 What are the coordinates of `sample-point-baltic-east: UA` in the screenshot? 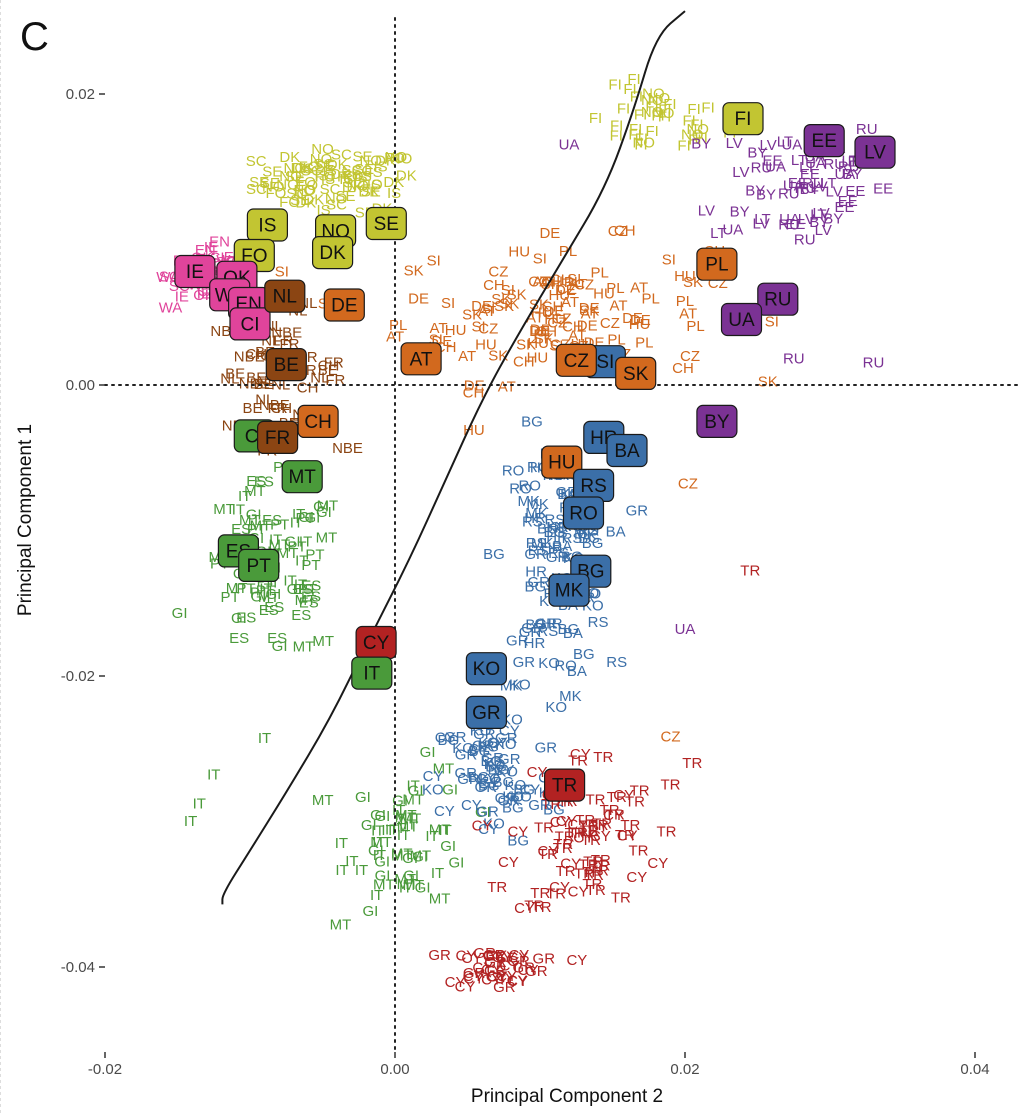 It's located at (793, 185).